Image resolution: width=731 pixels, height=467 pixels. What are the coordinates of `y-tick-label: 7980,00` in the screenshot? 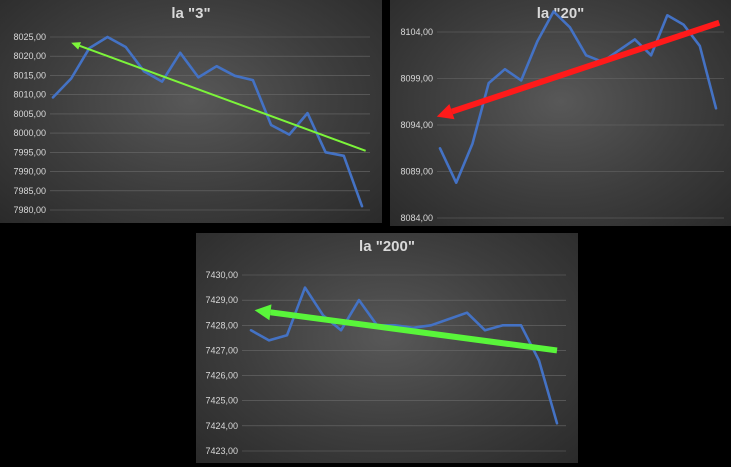 It's located at (29, 210).